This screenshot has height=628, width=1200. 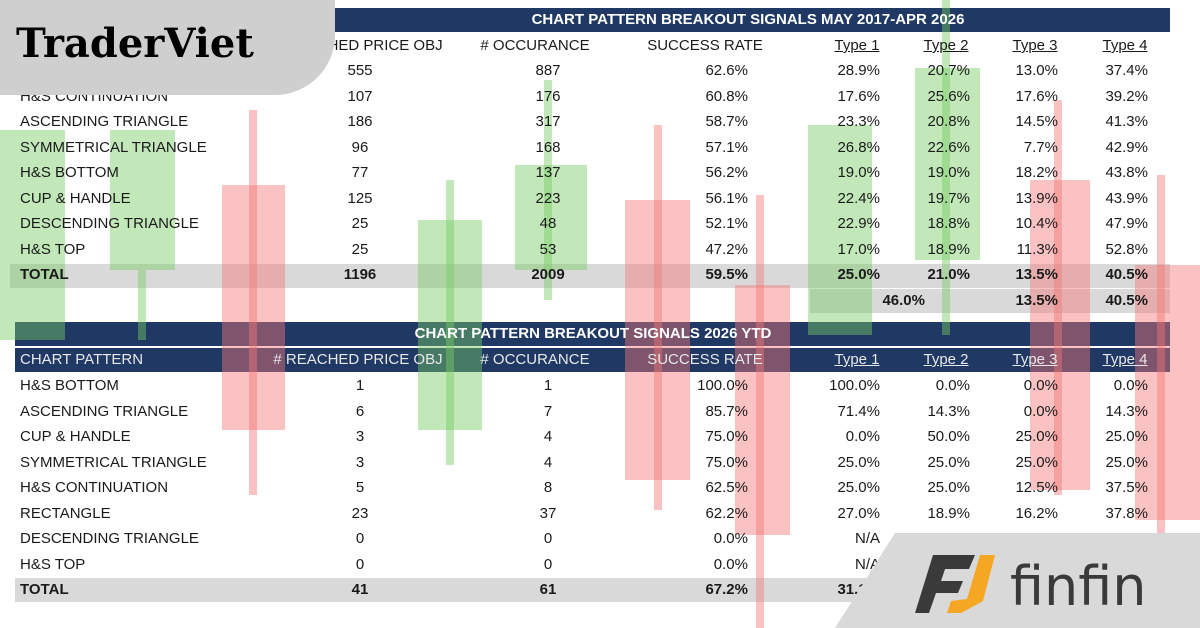 What do you see at coordinates (548, 249) in the screenshot?
I see `table-cell: 53` at bounding box center [548, 249].